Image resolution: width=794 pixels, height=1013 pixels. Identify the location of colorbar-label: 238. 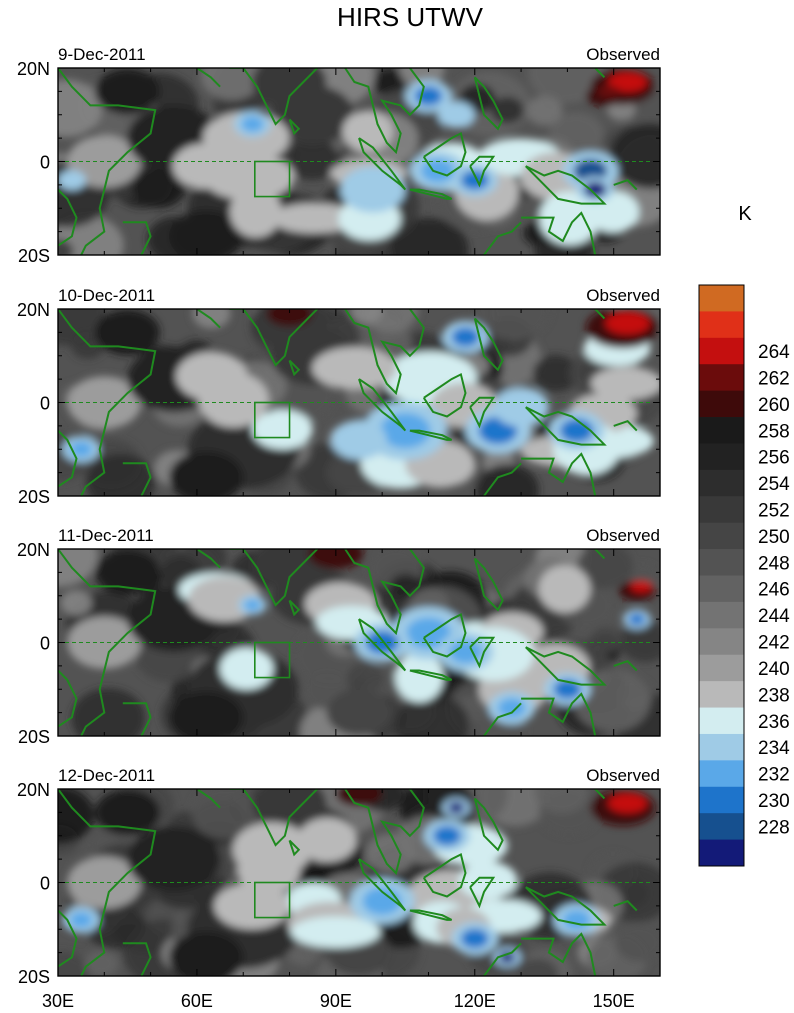
(774, 695).